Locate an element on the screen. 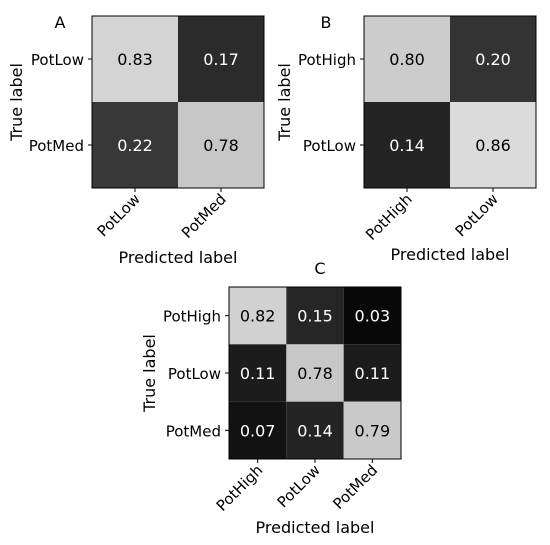 This screenshot has height=545, width=550. cell-value-label: 0.83 is located at coordinates (135, 59).